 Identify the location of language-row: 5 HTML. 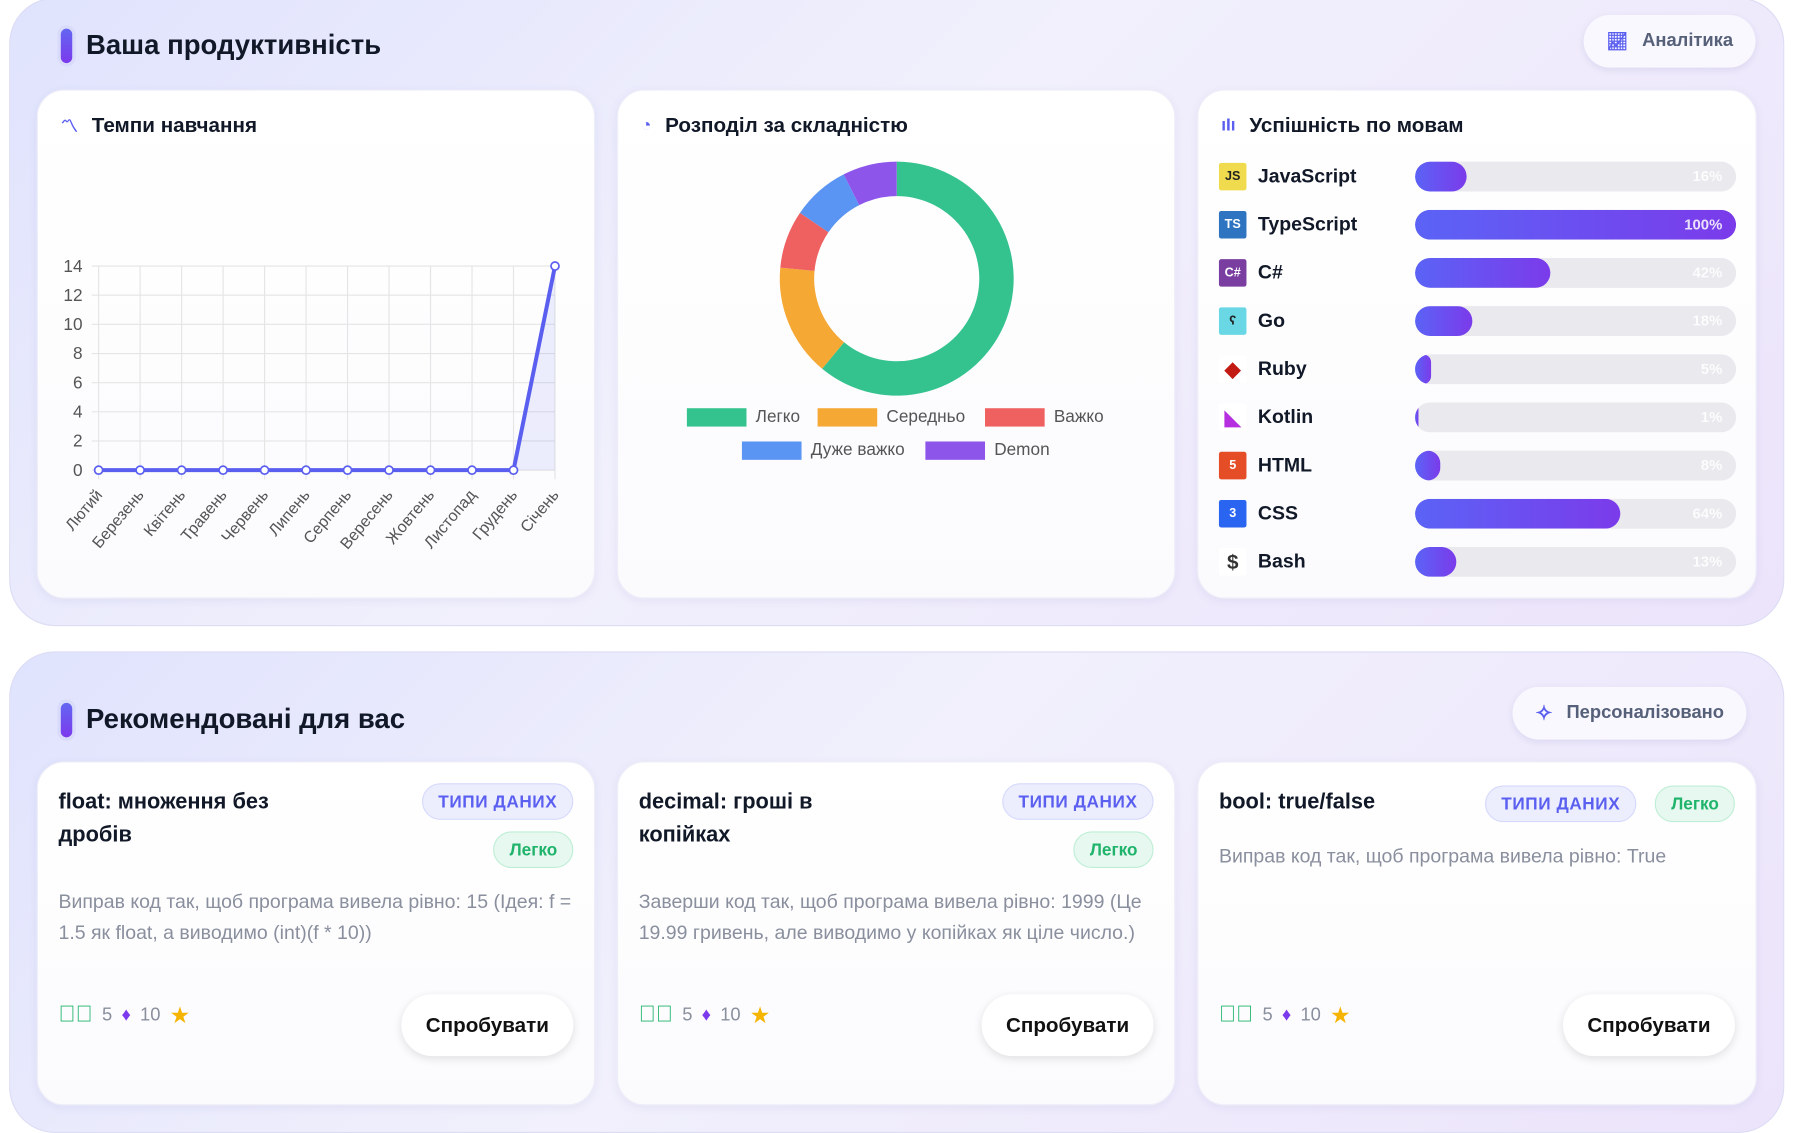
(1265, 466).